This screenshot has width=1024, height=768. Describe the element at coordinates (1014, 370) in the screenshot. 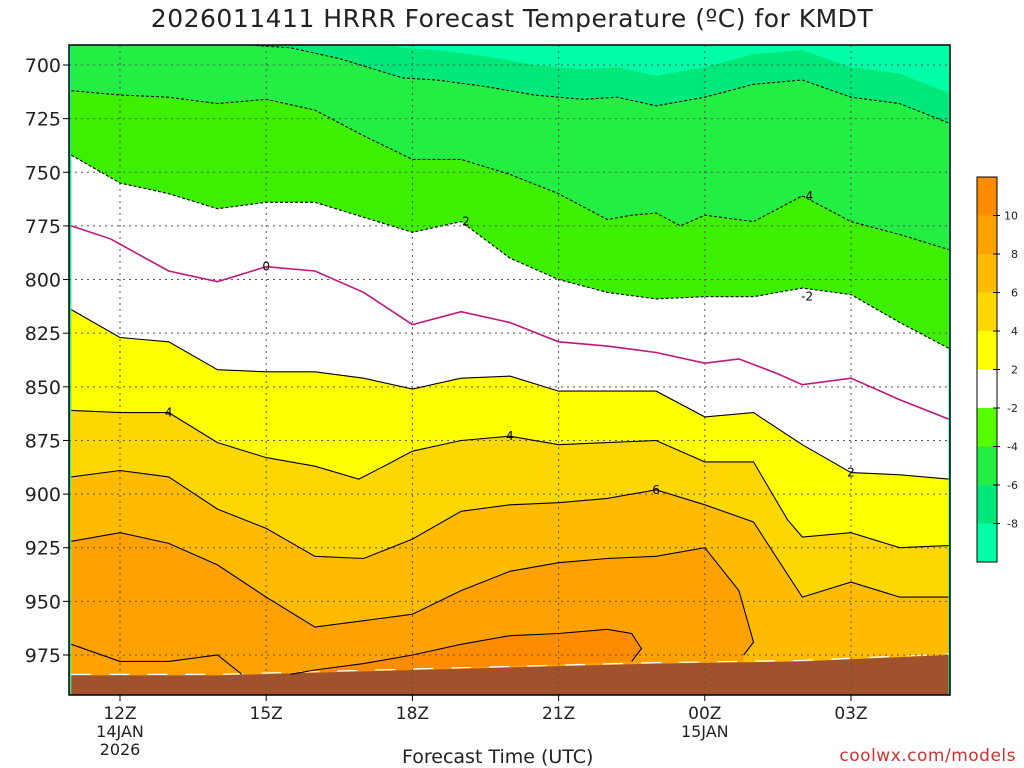

I see `colorbar-label: 2` at that location.